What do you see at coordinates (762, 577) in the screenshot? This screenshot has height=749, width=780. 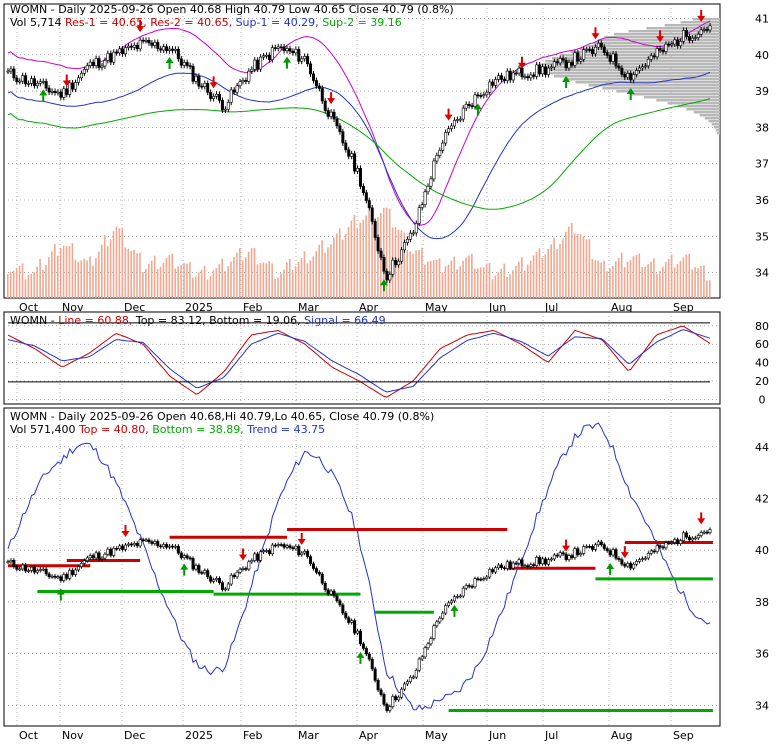 I see `trend-y-axis: 34 36 38 40 42 44` at bounding box center [762, 577].